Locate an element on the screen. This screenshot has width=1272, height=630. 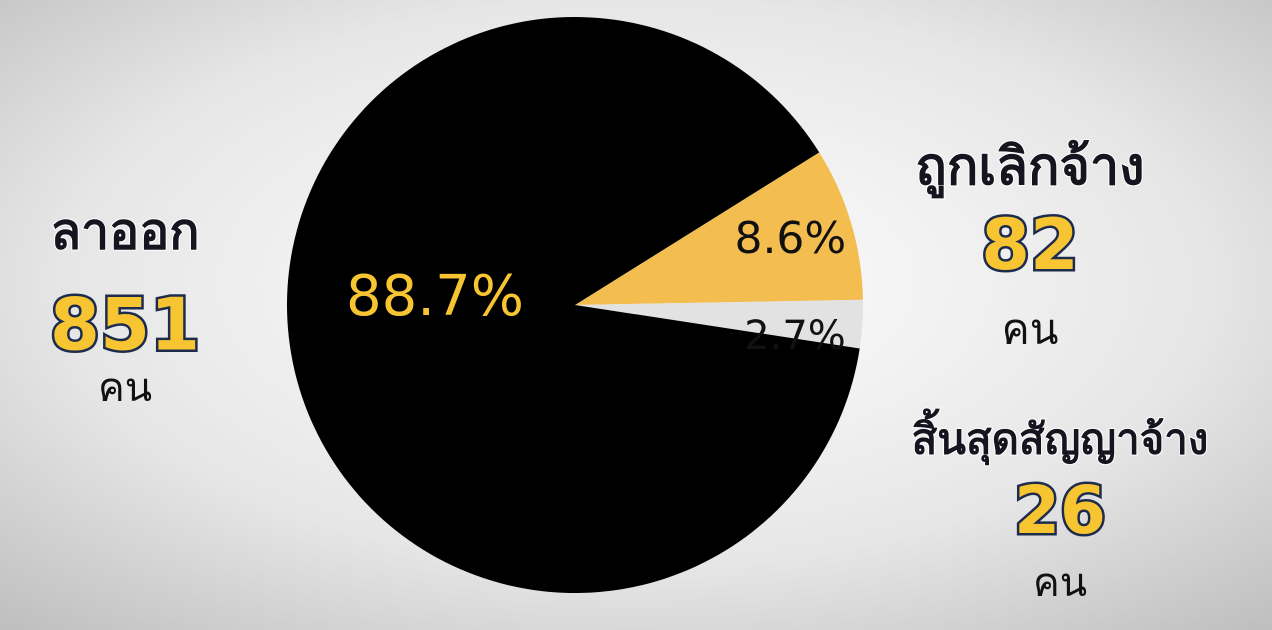
category-label: สิ้นสุดสัญญาจ้าง is located at coordinates (1060, 437).